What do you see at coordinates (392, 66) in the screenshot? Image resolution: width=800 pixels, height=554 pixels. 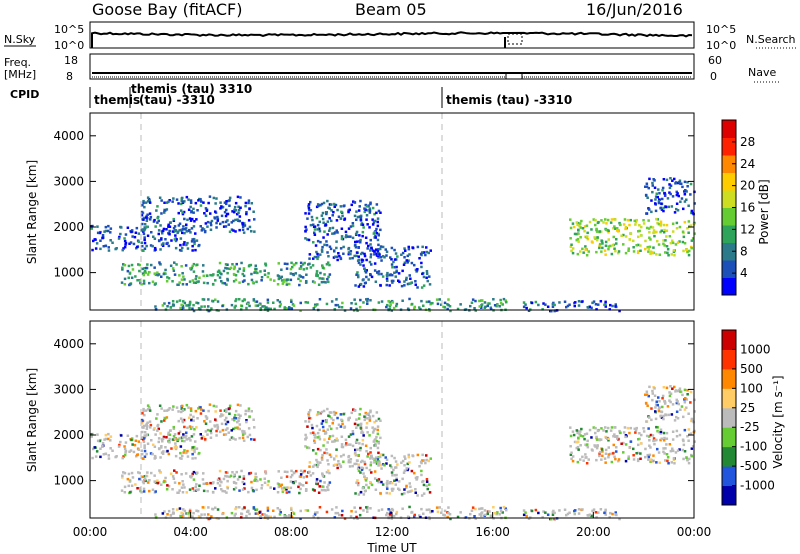 I see `freq-panel-frame` at bounding box center [392, 66].